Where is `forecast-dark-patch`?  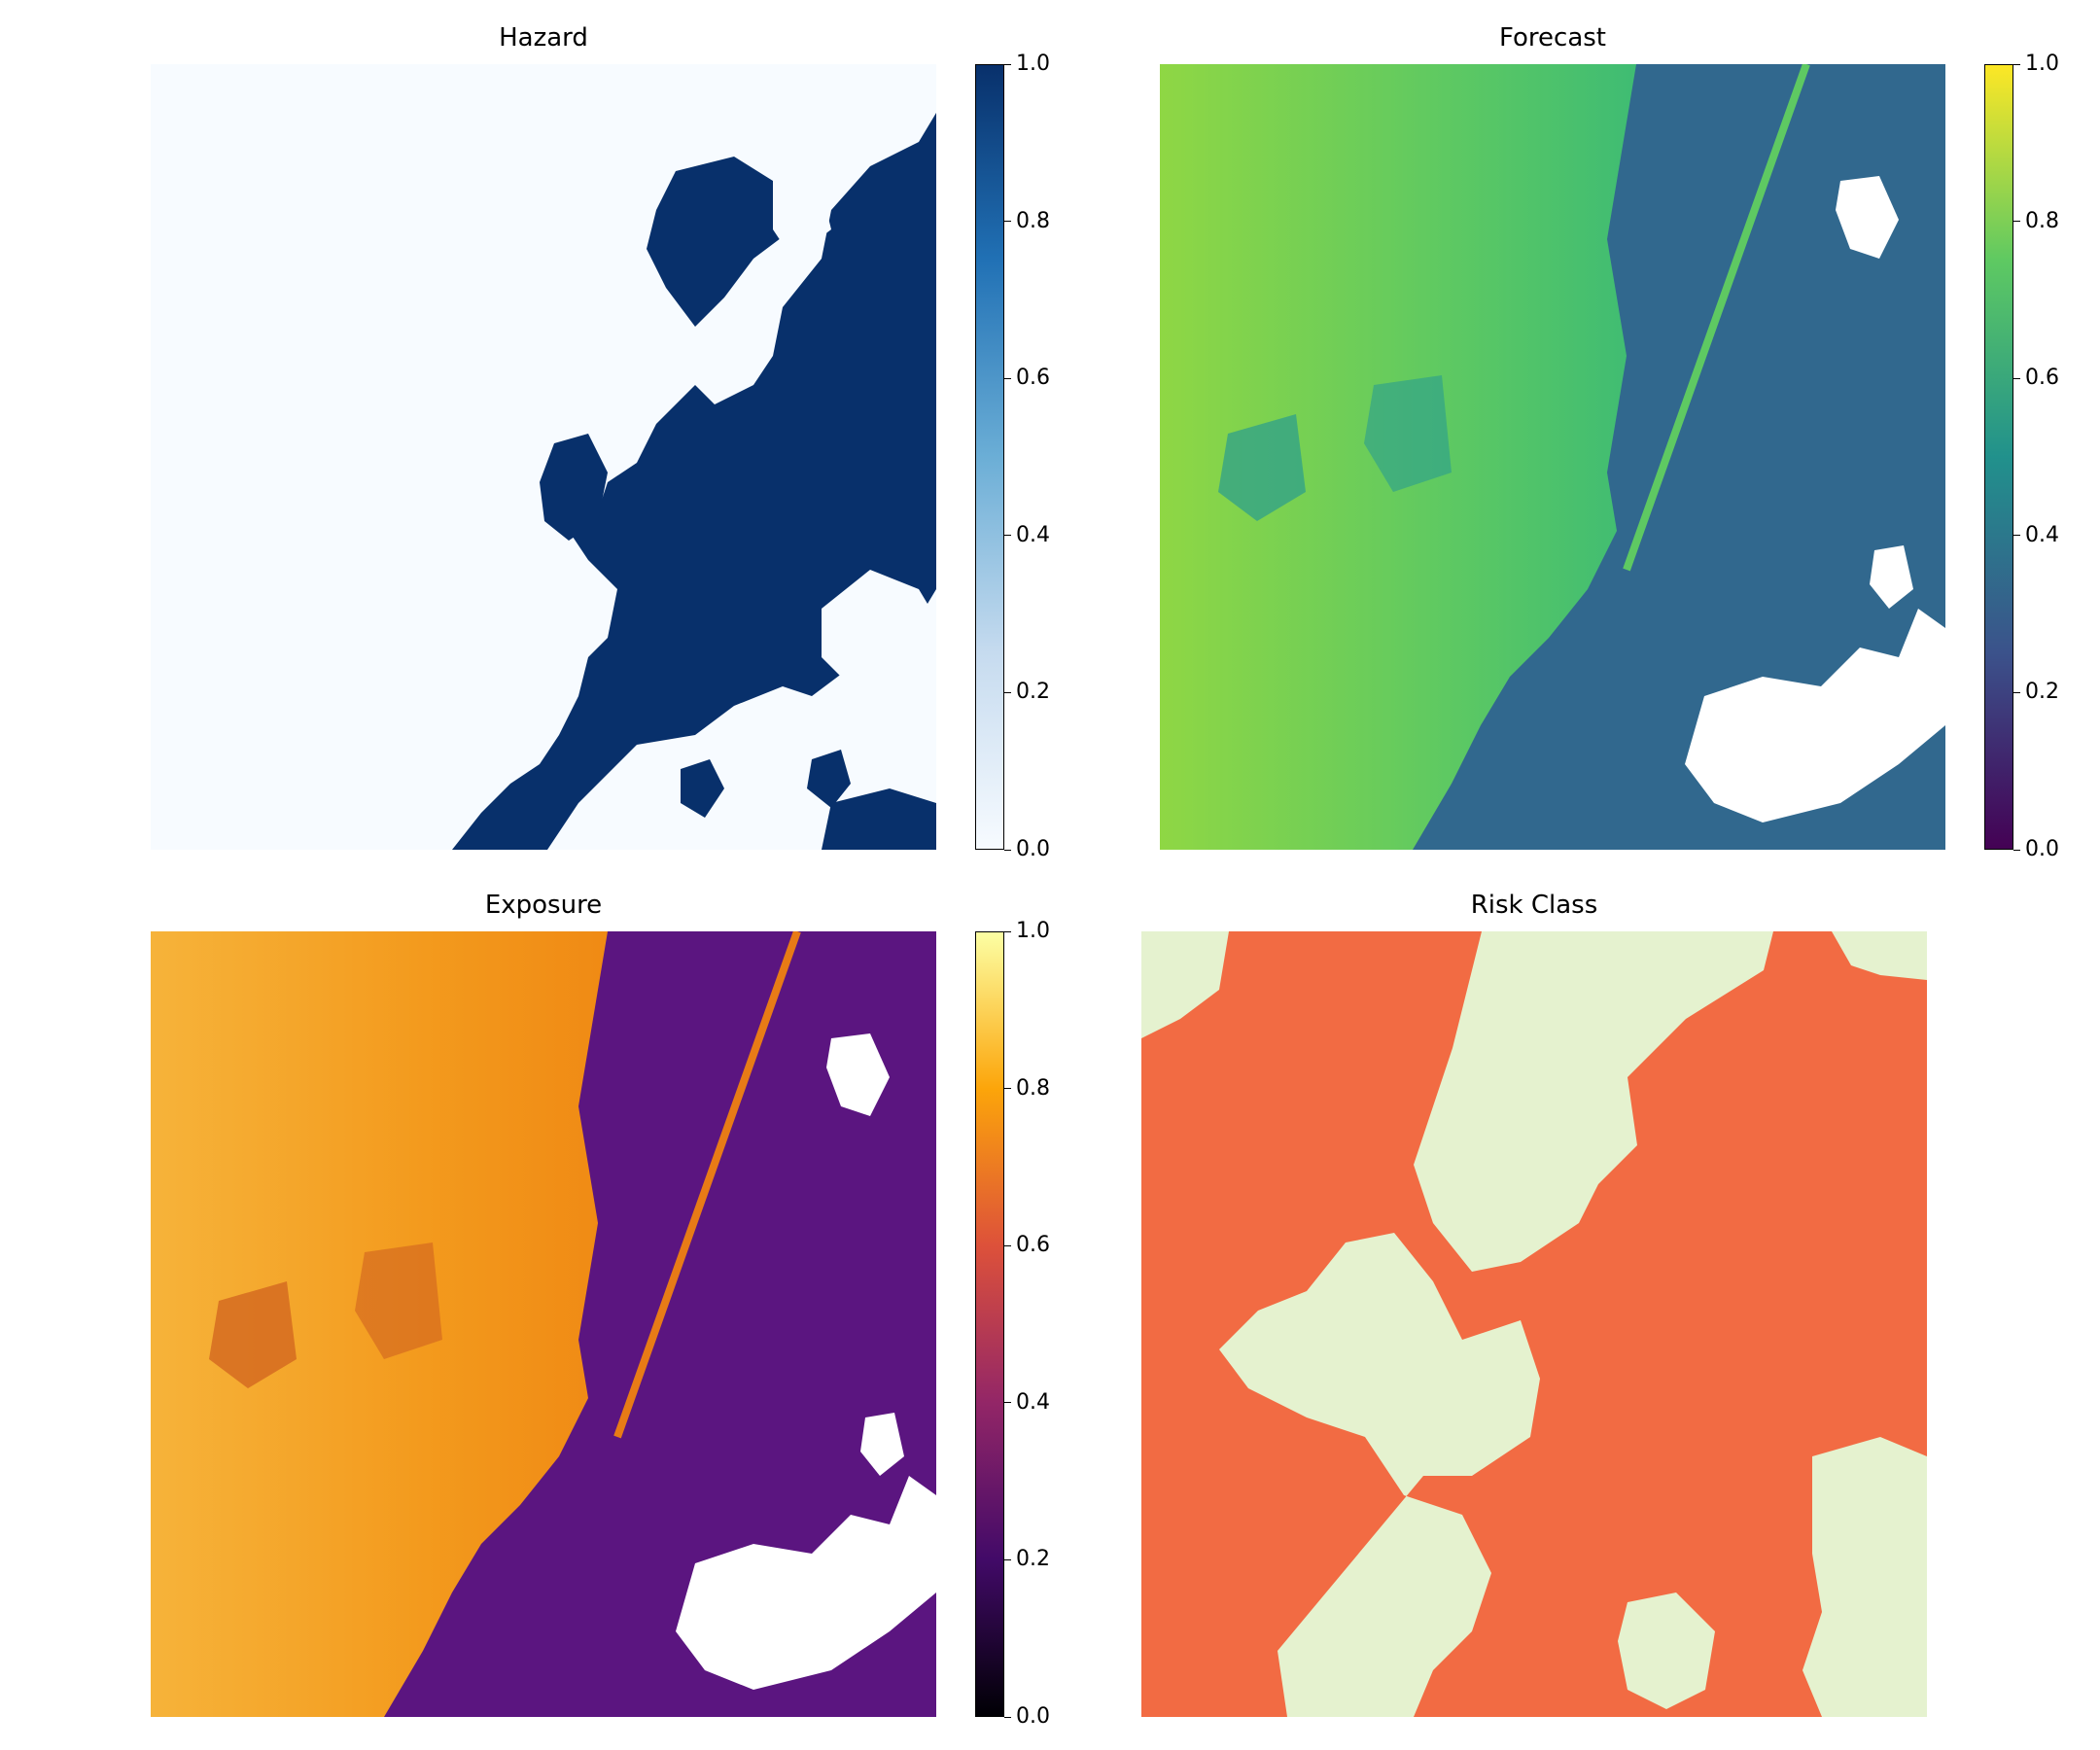 forecast-dark-patch is located at coordinates (1262, 467).